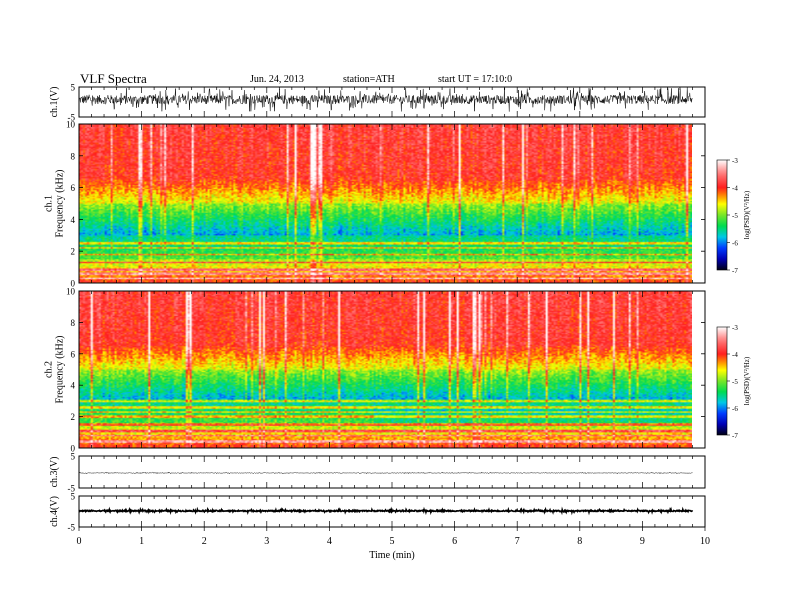  What do you see at coordinates (517, 541) in the screenshot?
I see `x-tick-label: 7` at bounding box center [517, 541].